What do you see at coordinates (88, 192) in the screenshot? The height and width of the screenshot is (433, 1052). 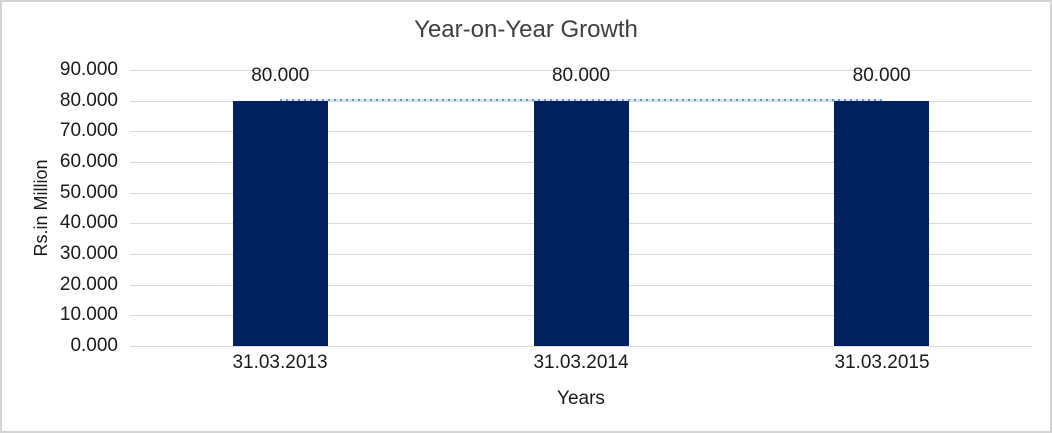 I see `y-tick-label: 50.000` at bounding box center [88, 192].